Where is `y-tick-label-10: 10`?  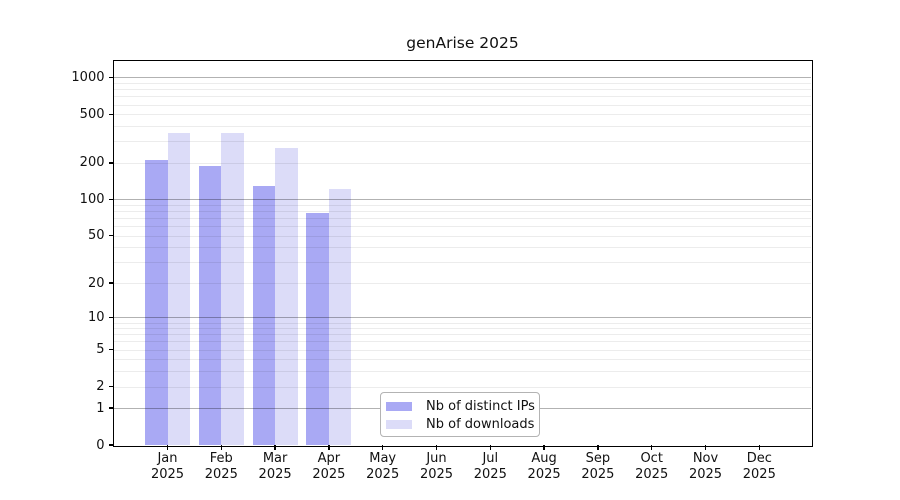 y-tick-label-10: 10 is located at coordinates (96, 317).